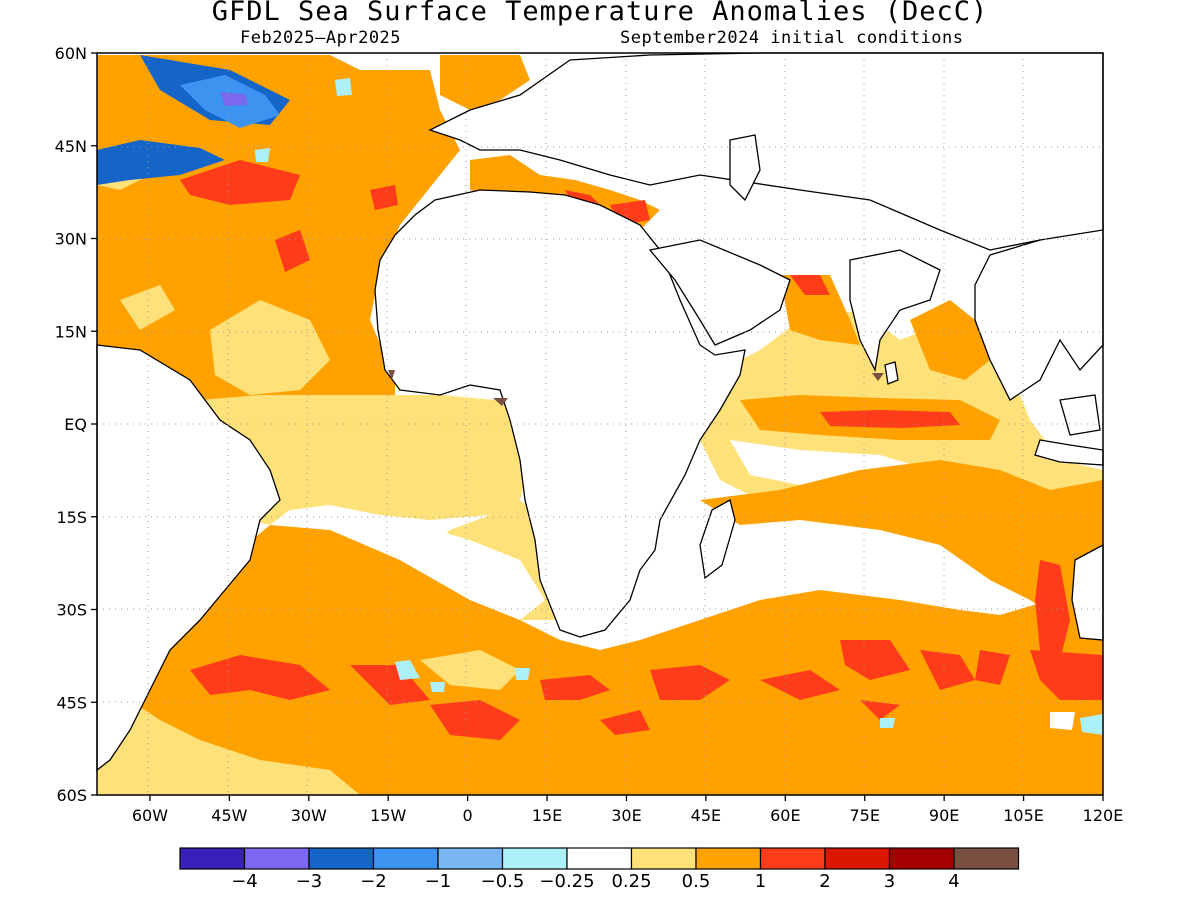 The image size is (1200, 900). Describe the element at coordinates (1087, 592) in the screenshot. I see `australia-west` at that location.